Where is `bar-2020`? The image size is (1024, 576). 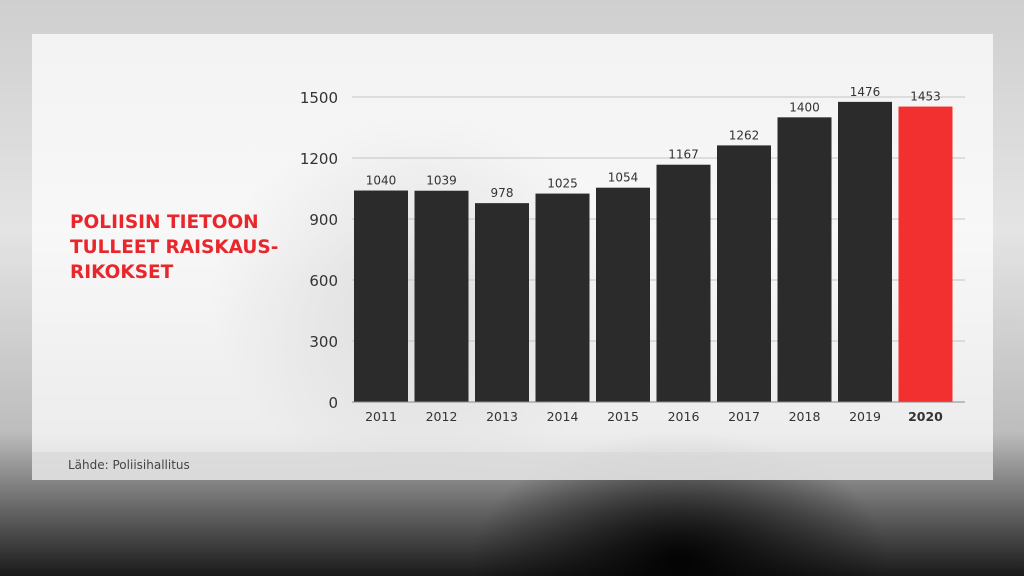 bar-2020 is located at coordinates (925, 254).